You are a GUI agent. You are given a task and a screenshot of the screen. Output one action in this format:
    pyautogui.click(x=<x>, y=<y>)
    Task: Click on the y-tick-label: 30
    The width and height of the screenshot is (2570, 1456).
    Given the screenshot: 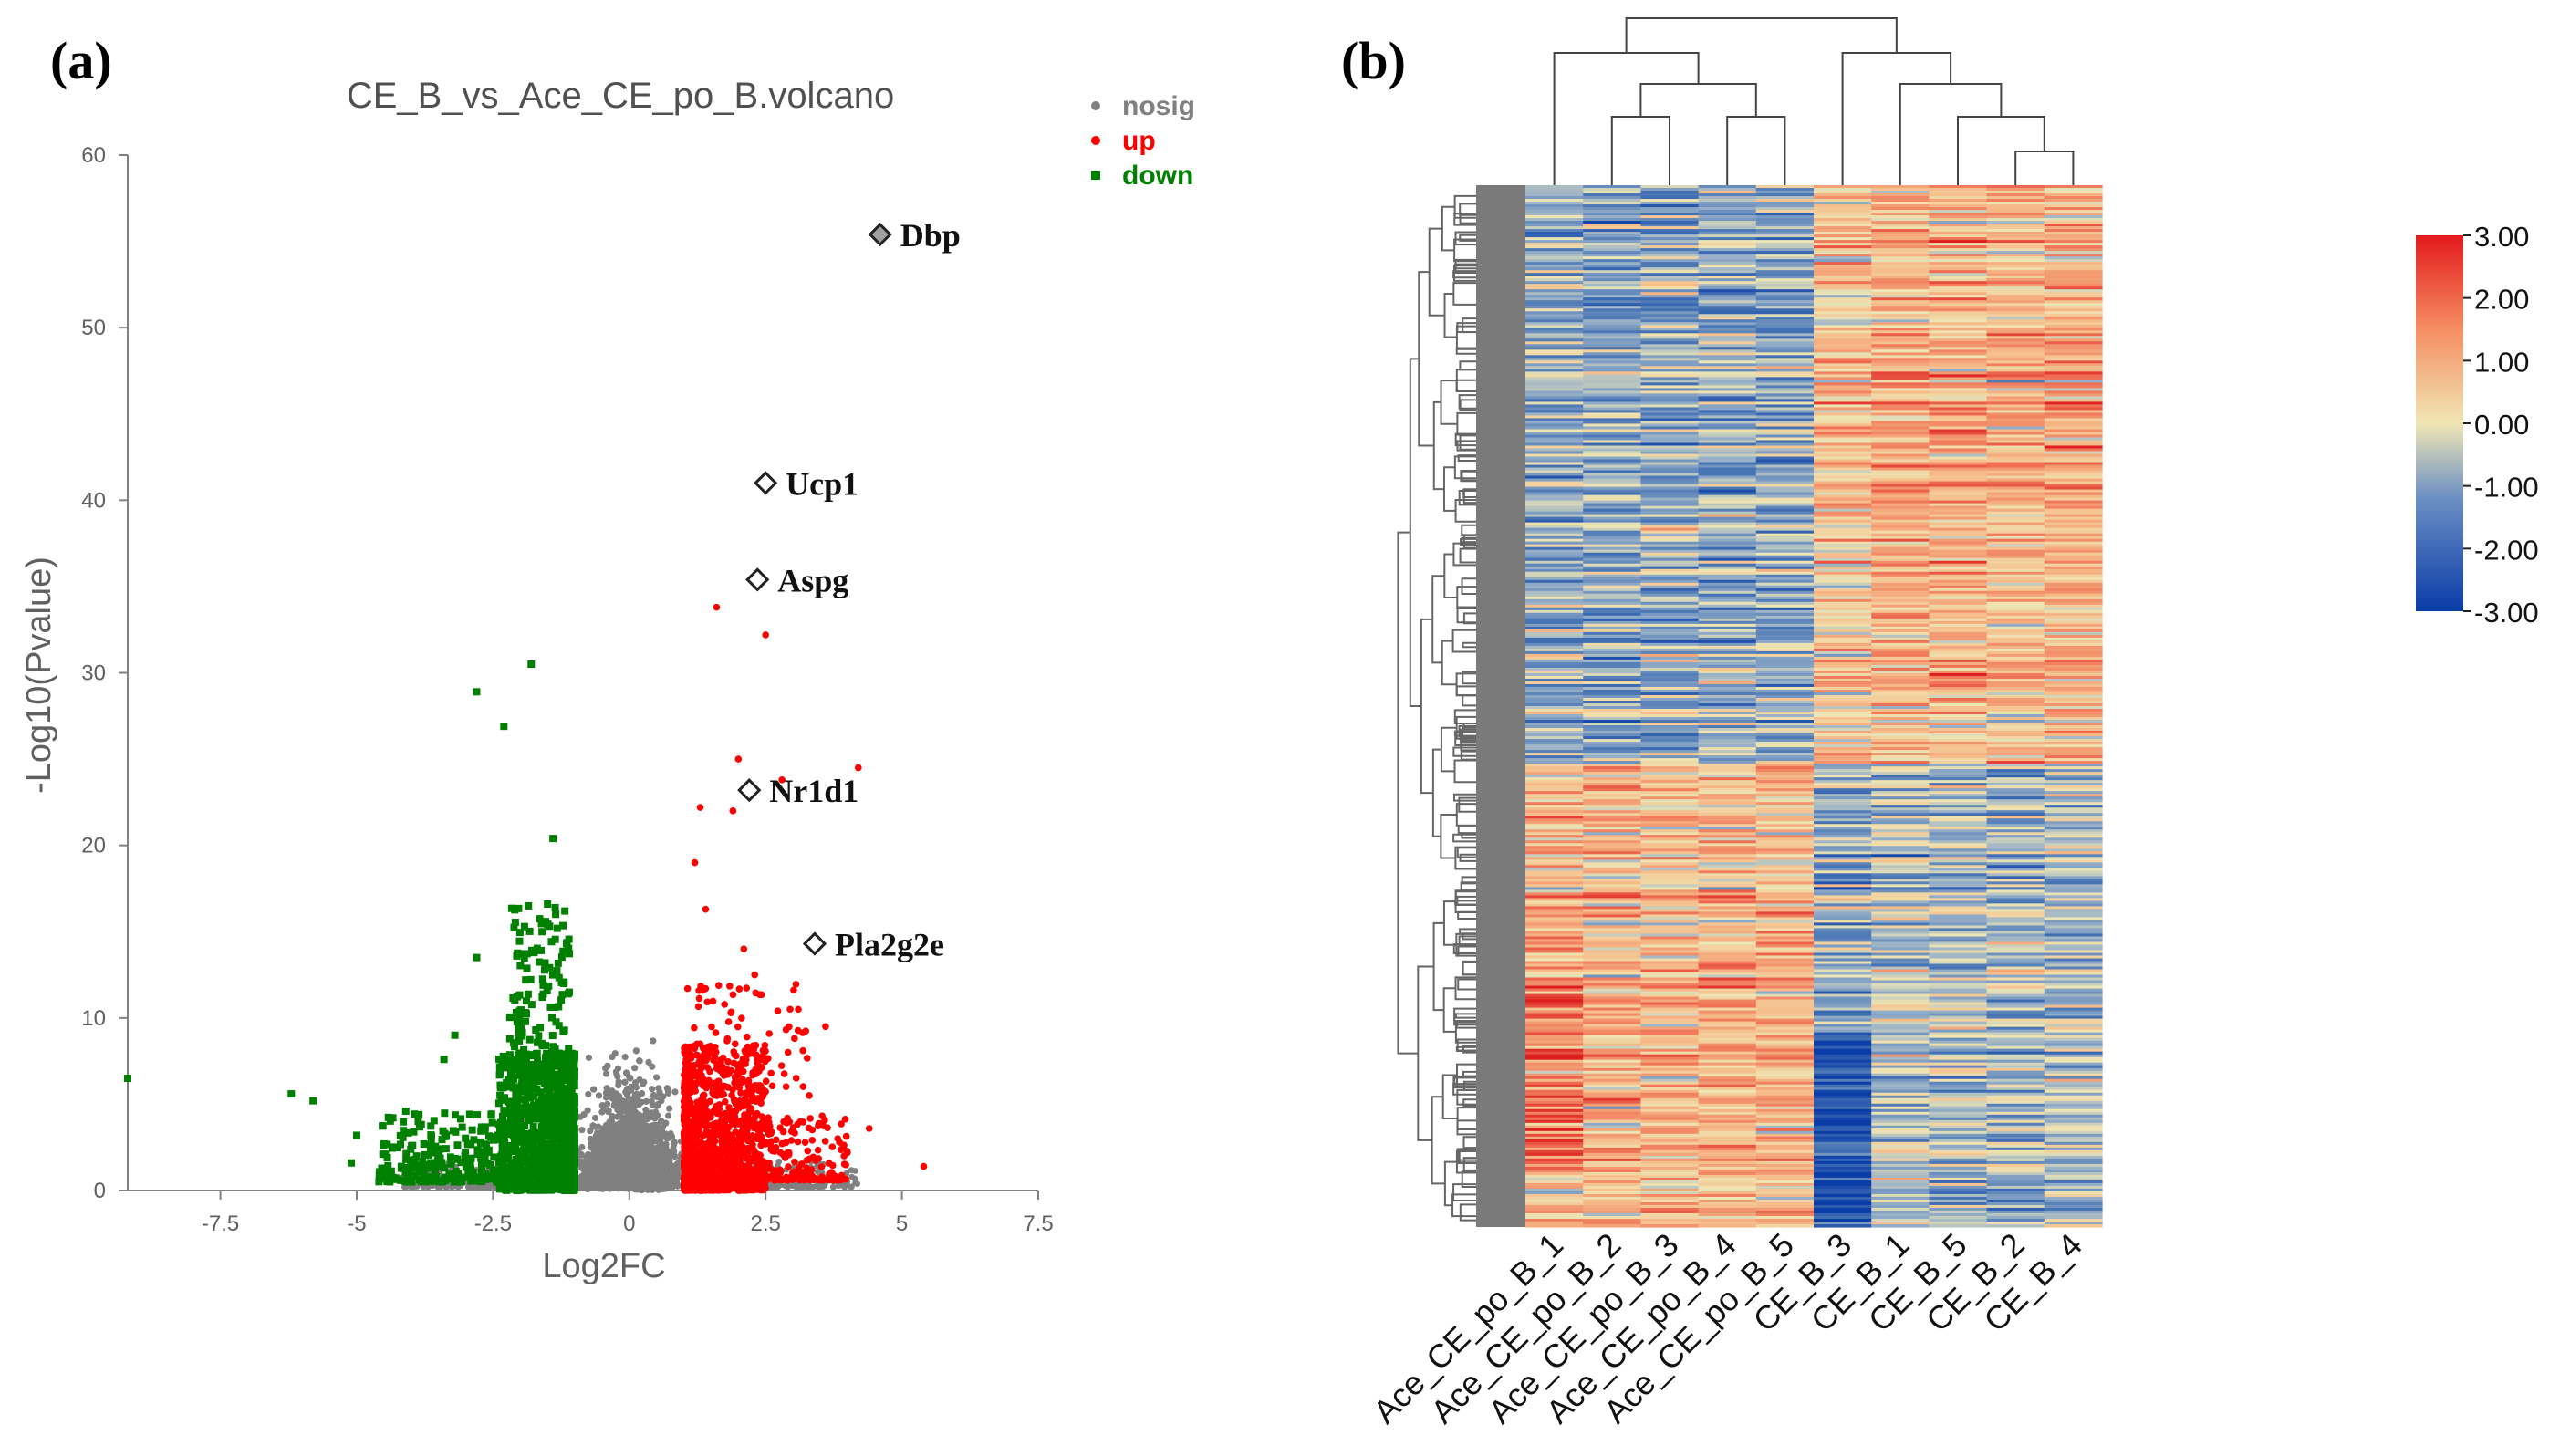 What is the action you would take?
    pyautogui.click(x=93, y=673)
    